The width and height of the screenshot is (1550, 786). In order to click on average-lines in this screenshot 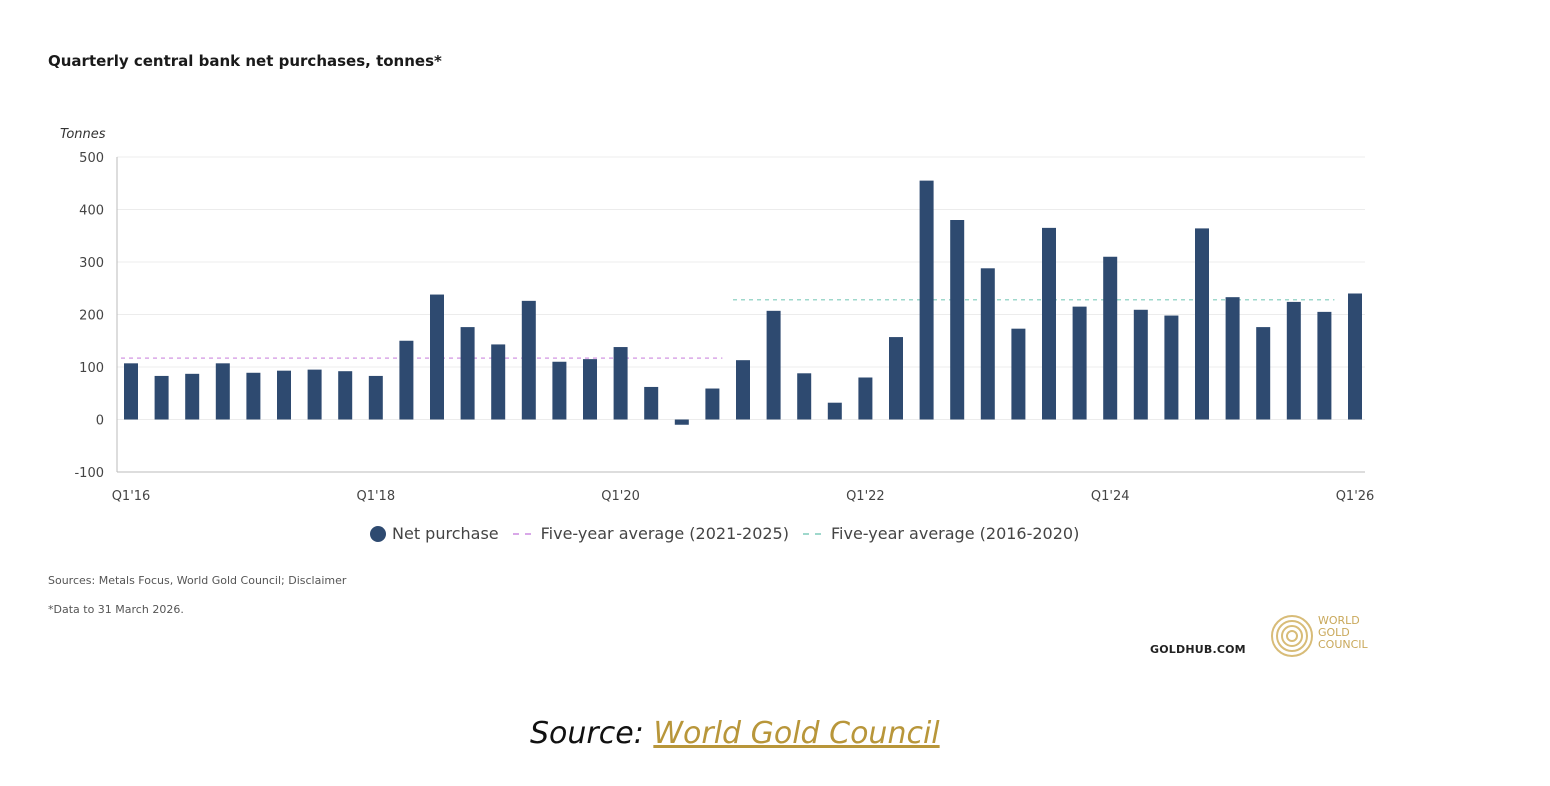, I will do `click(728, 329)`.